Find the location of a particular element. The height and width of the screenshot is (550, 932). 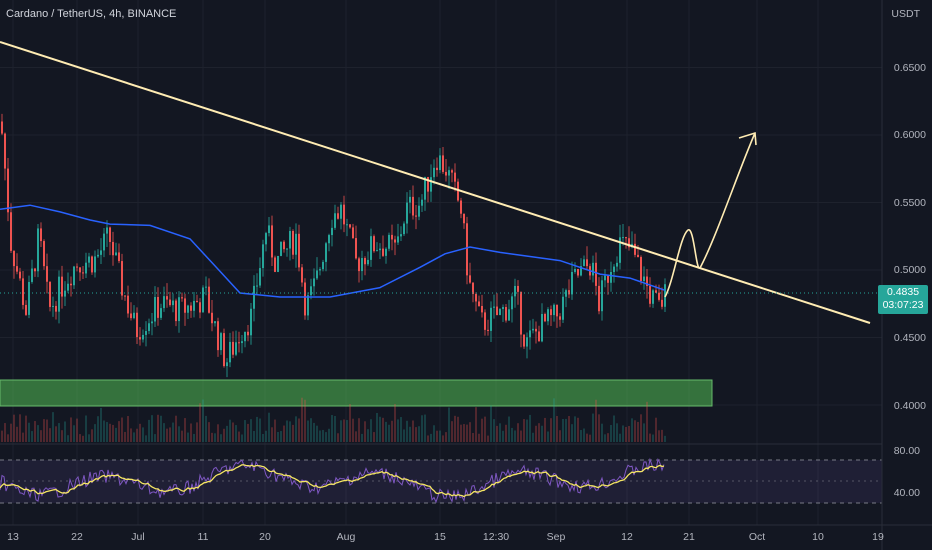

symbol-title: Cardano / TetherUS, 4h, BINANCE is located at coordinates (91, 14).